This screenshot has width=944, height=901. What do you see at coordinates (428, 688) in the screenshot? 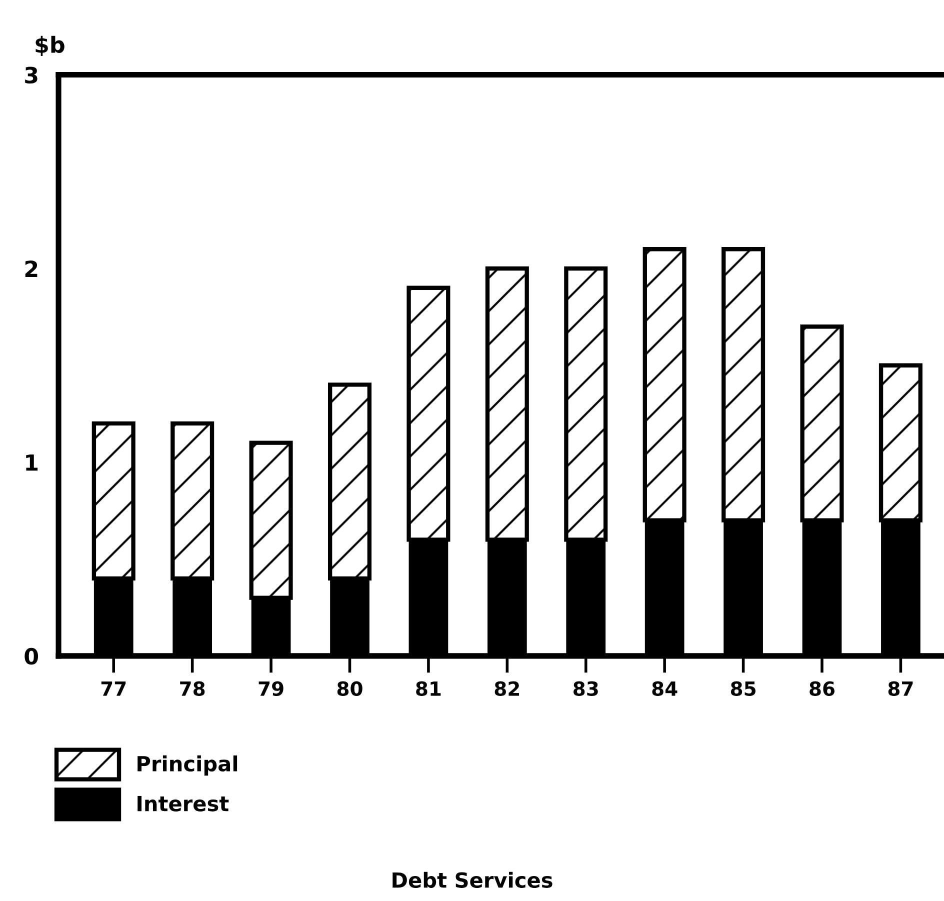
I see `x-tick-label: 81` at bounding box center [428, 688].